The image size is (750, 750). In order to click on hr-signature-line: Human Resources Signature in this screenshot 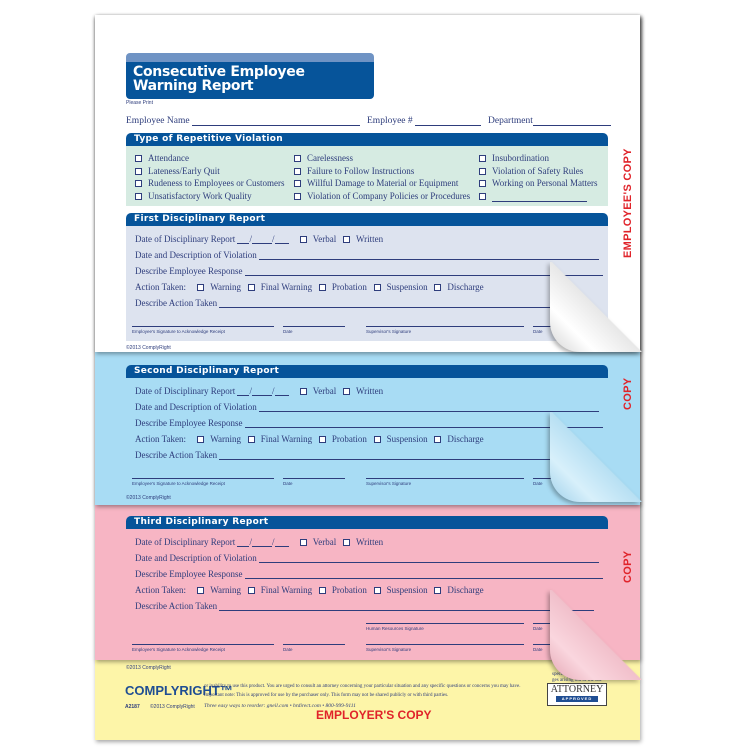, I will do `click(445, 627)`.